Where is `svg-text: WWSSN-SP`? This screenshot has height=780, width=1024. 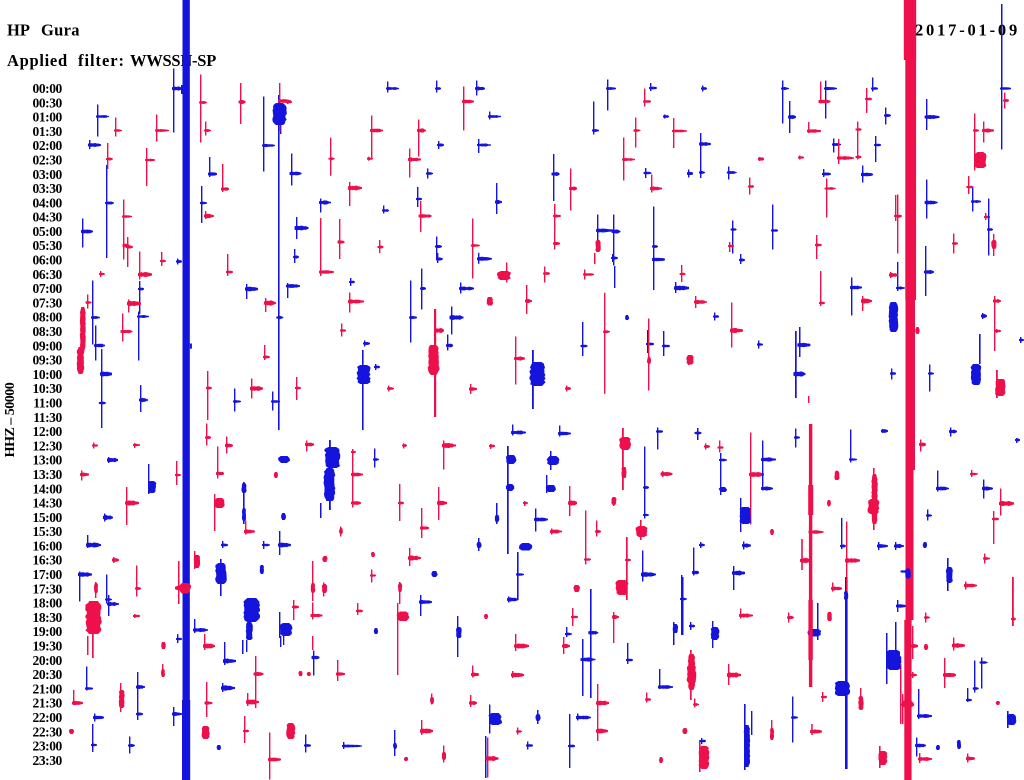
svg-text: WWSSN-SP is located at coordinates (173, 60).